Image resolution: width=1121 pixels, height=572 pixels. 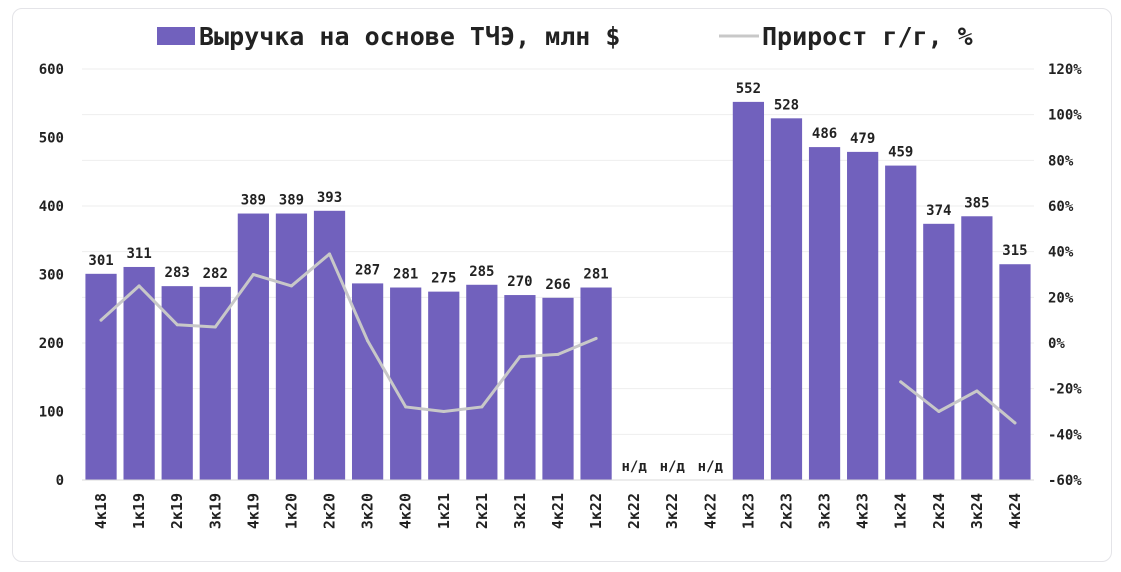 What do you see at coordinates (60, 481) in the screenshot?
I see `y-left-tick-label: 0` at bounding box center [60, 481].